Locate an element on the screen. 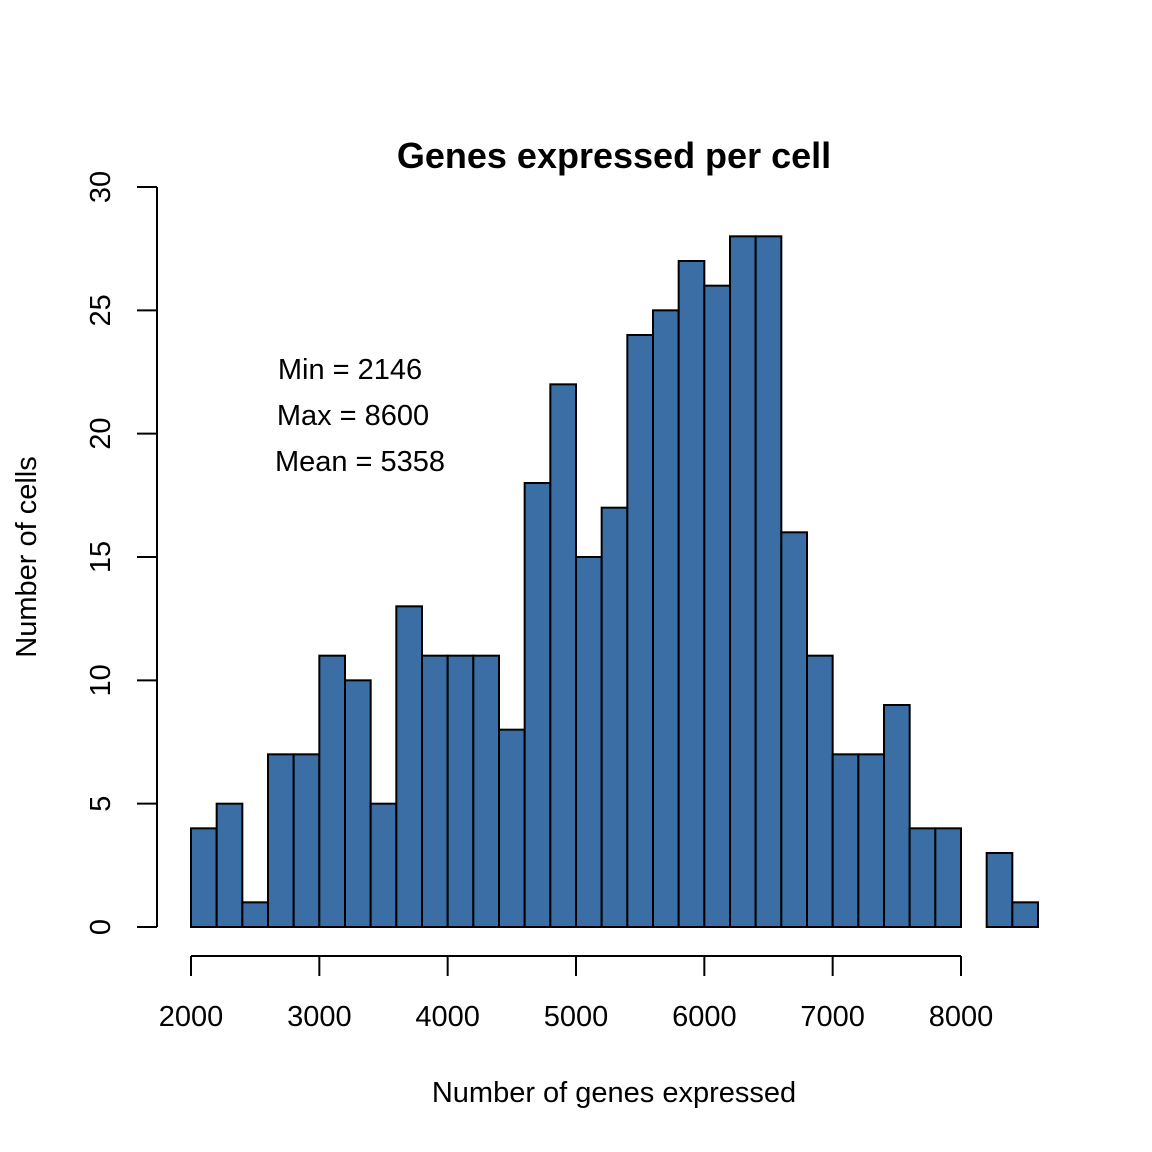  y-tick-label: 20 is located at coordinates (101, 434).